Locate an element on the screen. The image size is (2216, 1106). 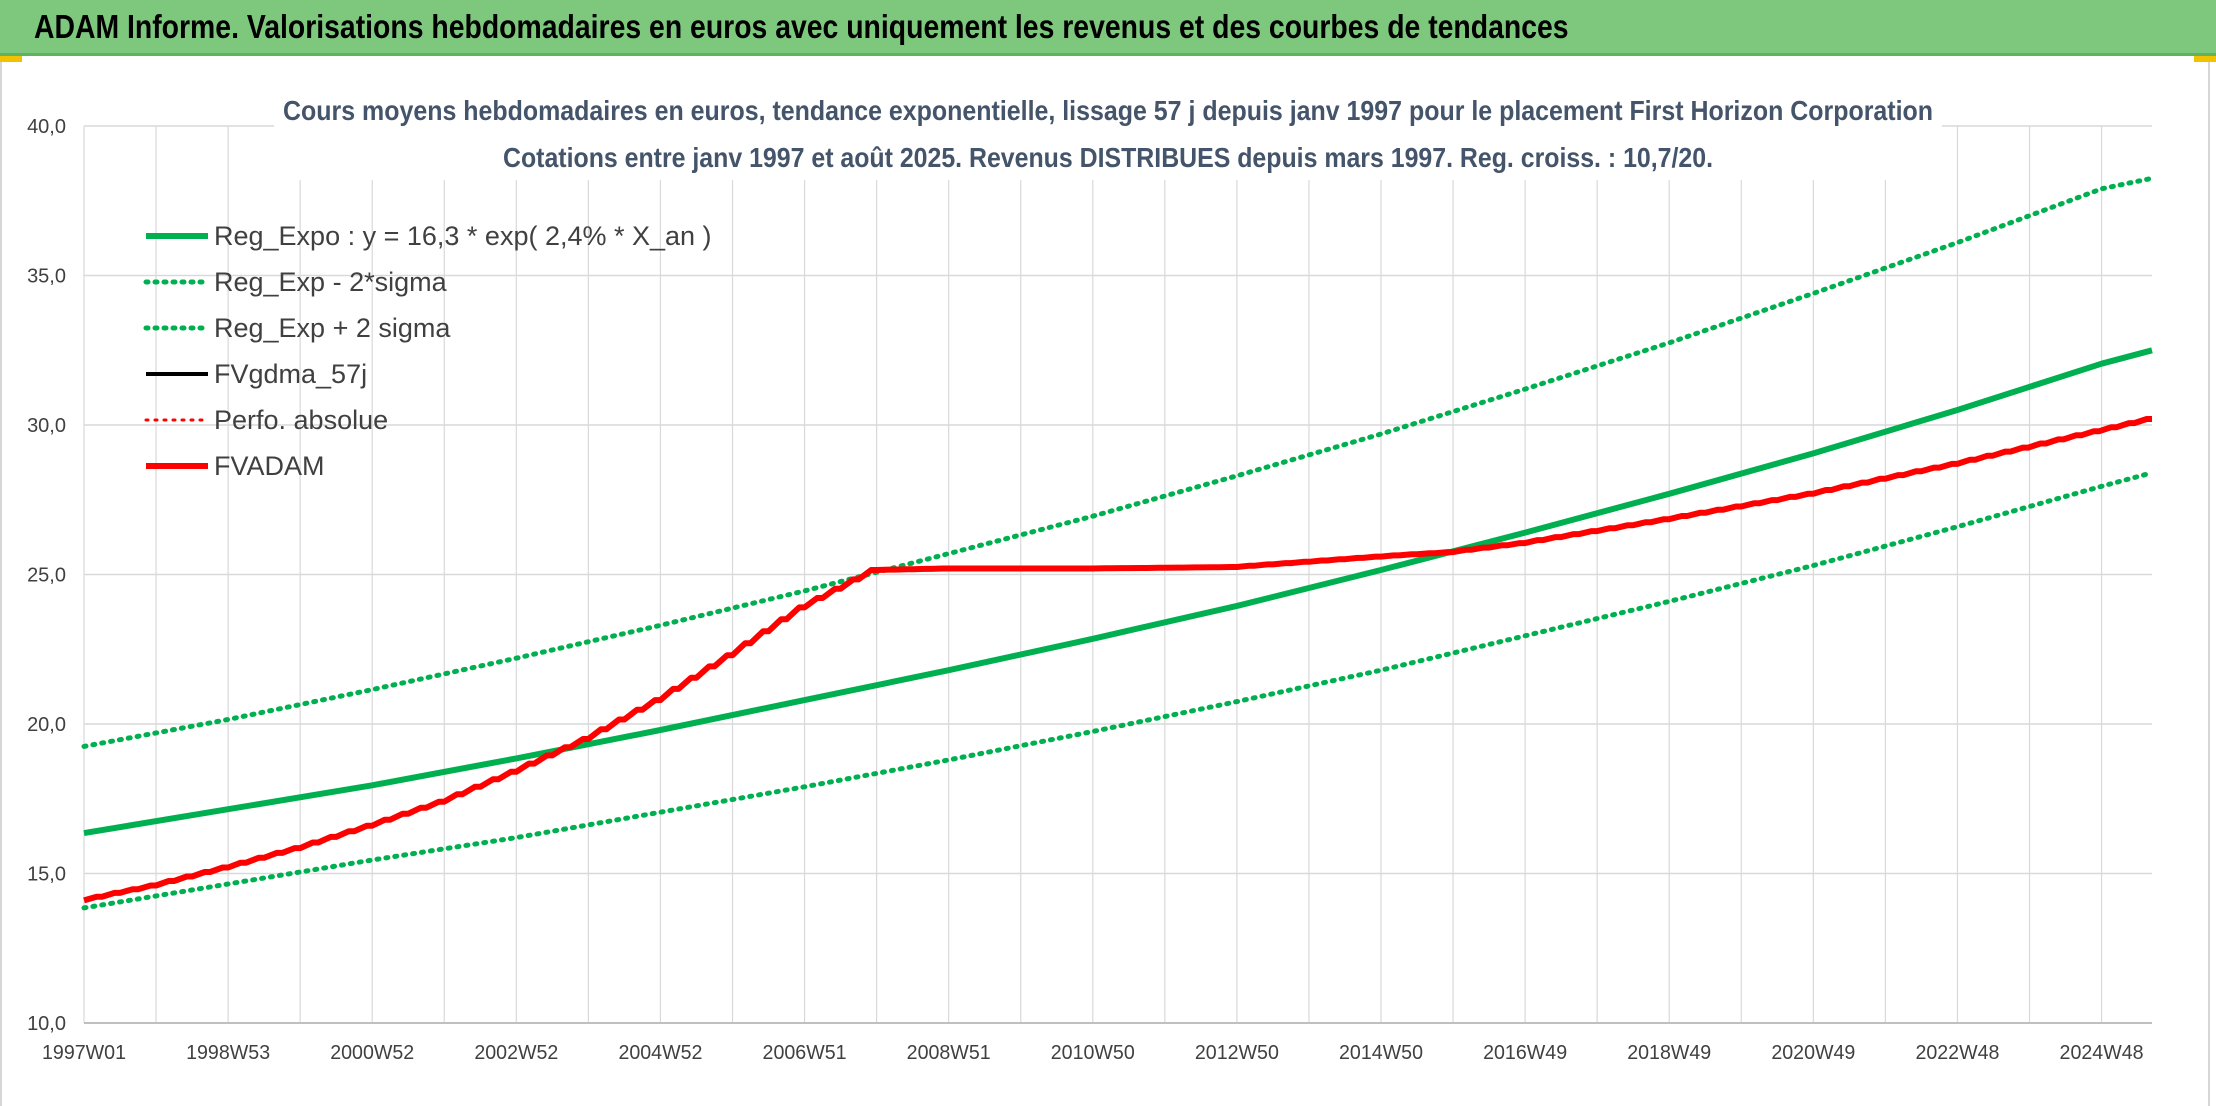
x-tick-label: 1997W01 is located at coordinates (84, 1053).